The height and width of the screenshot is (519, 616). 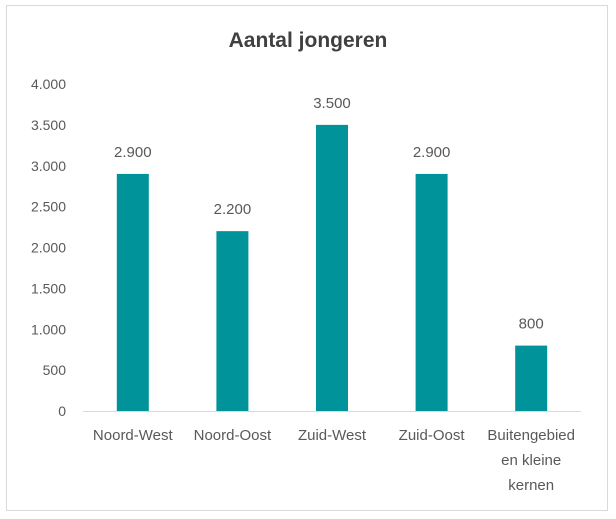 What do you see at coordinates (48, 207) in the screenshot?
I see `y-tick-label: 2.500` at bounding box center [48, 207].